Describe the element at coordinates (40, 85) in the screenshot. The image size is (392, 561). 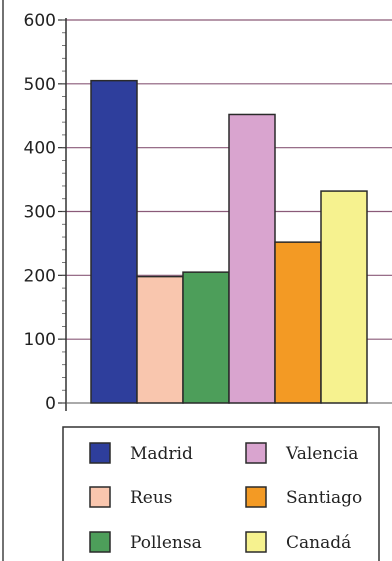
I see `y-tick-label: 500` at that location.